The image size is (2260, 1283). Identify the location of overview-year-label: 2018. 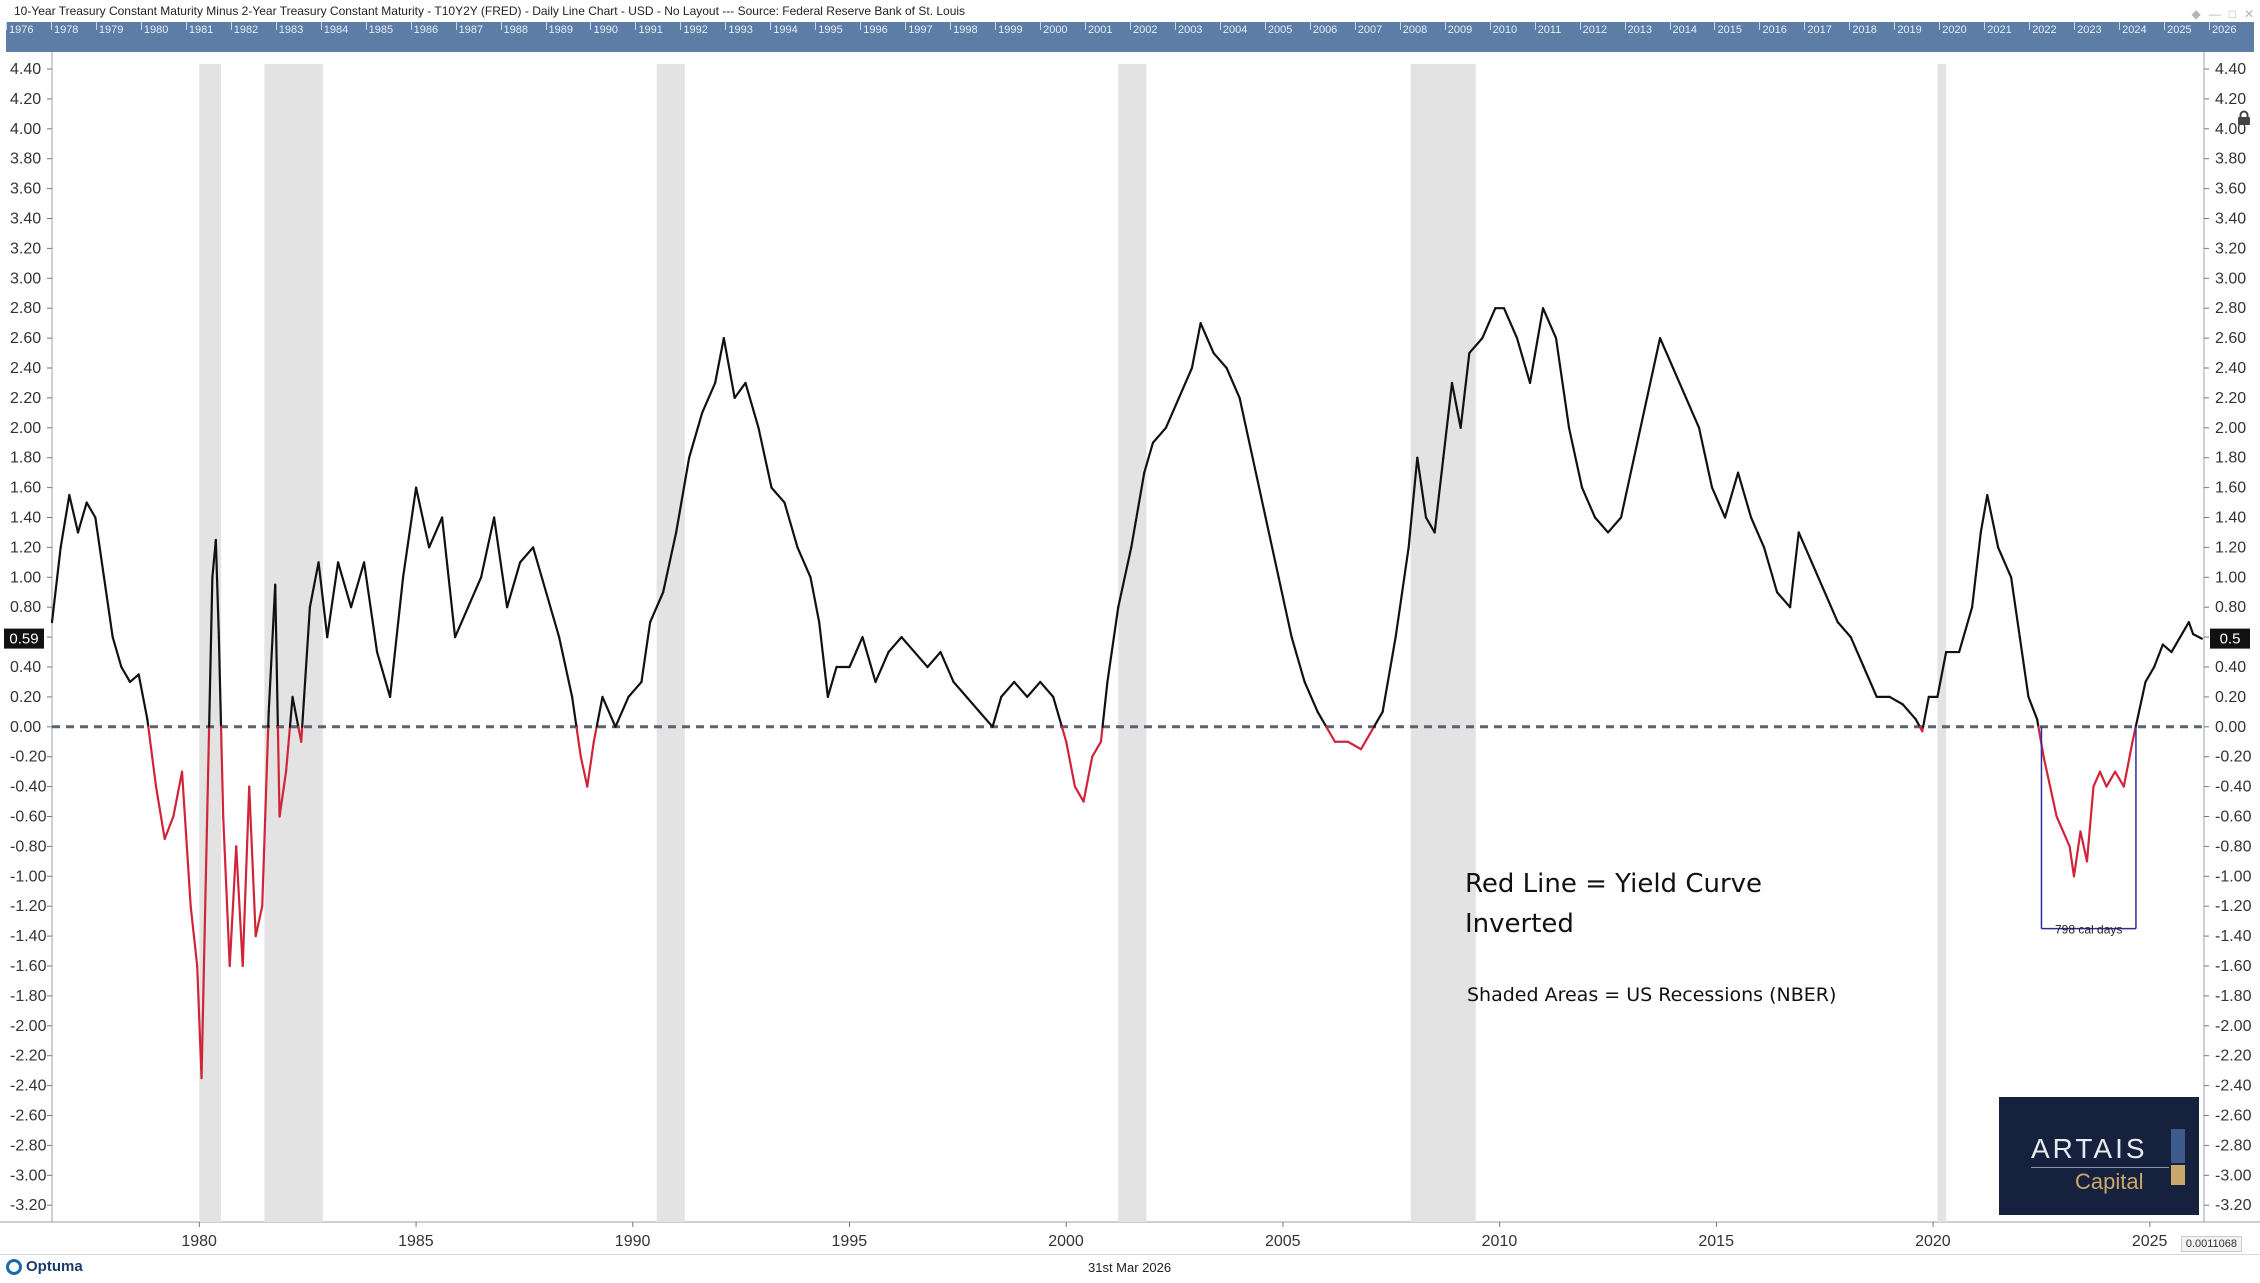
(1864, 30).